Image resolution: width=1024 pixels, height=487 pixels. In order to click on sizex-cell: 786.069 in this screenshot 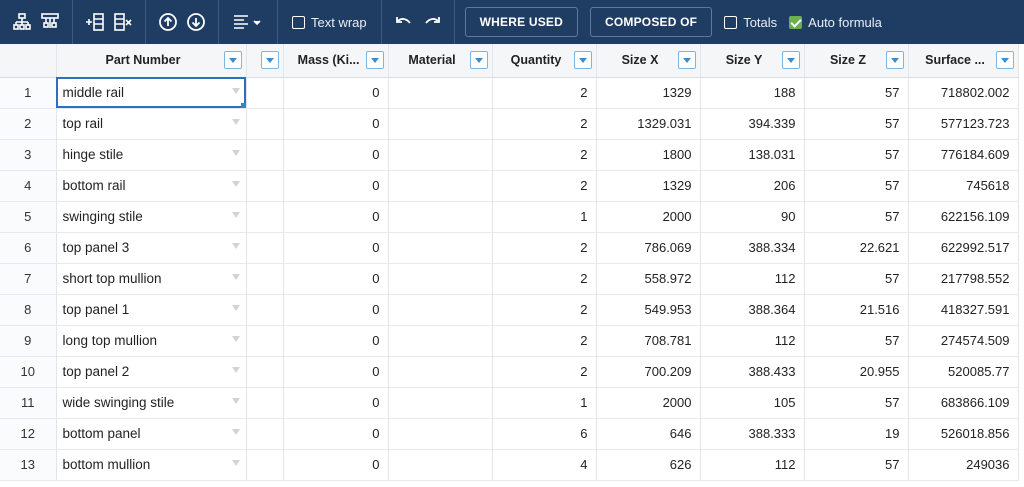, I will do `click(648, 248)`.